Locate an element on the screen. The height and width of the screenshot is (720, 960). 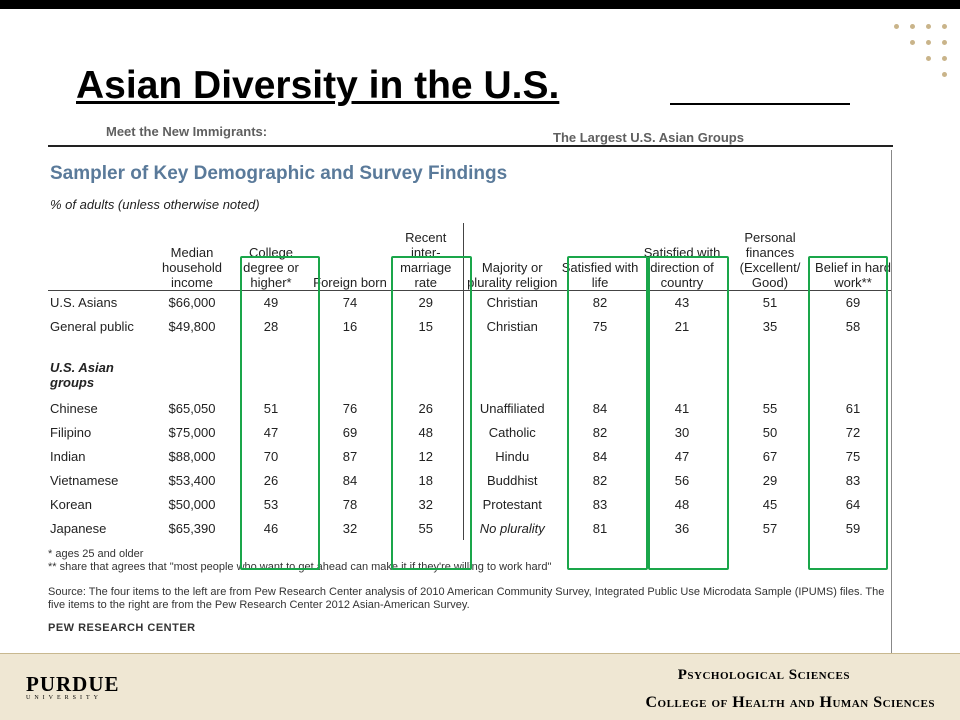
table-cell: 12 is located at coordinates (425, 456).